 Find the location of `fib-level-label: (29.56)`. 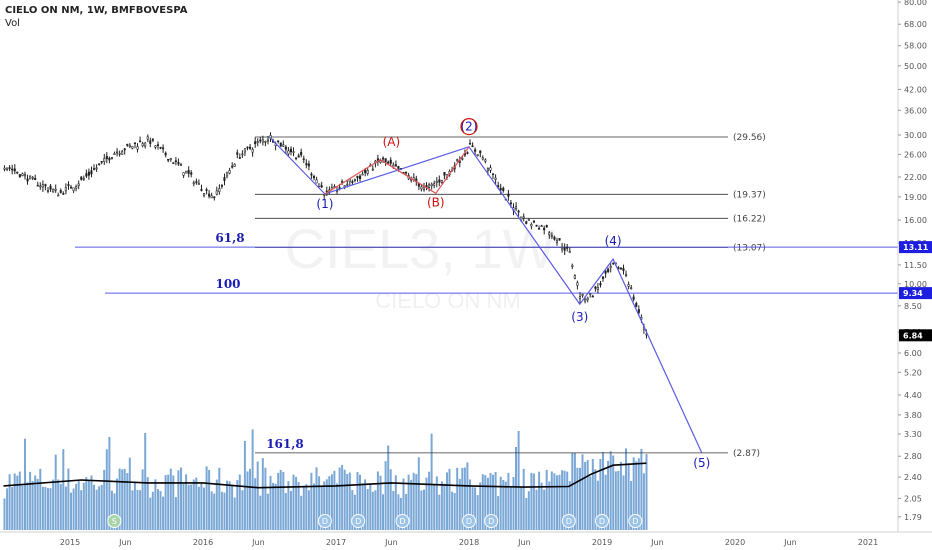

fib-level-label: (29.56) is located at coordinates (749, 138).